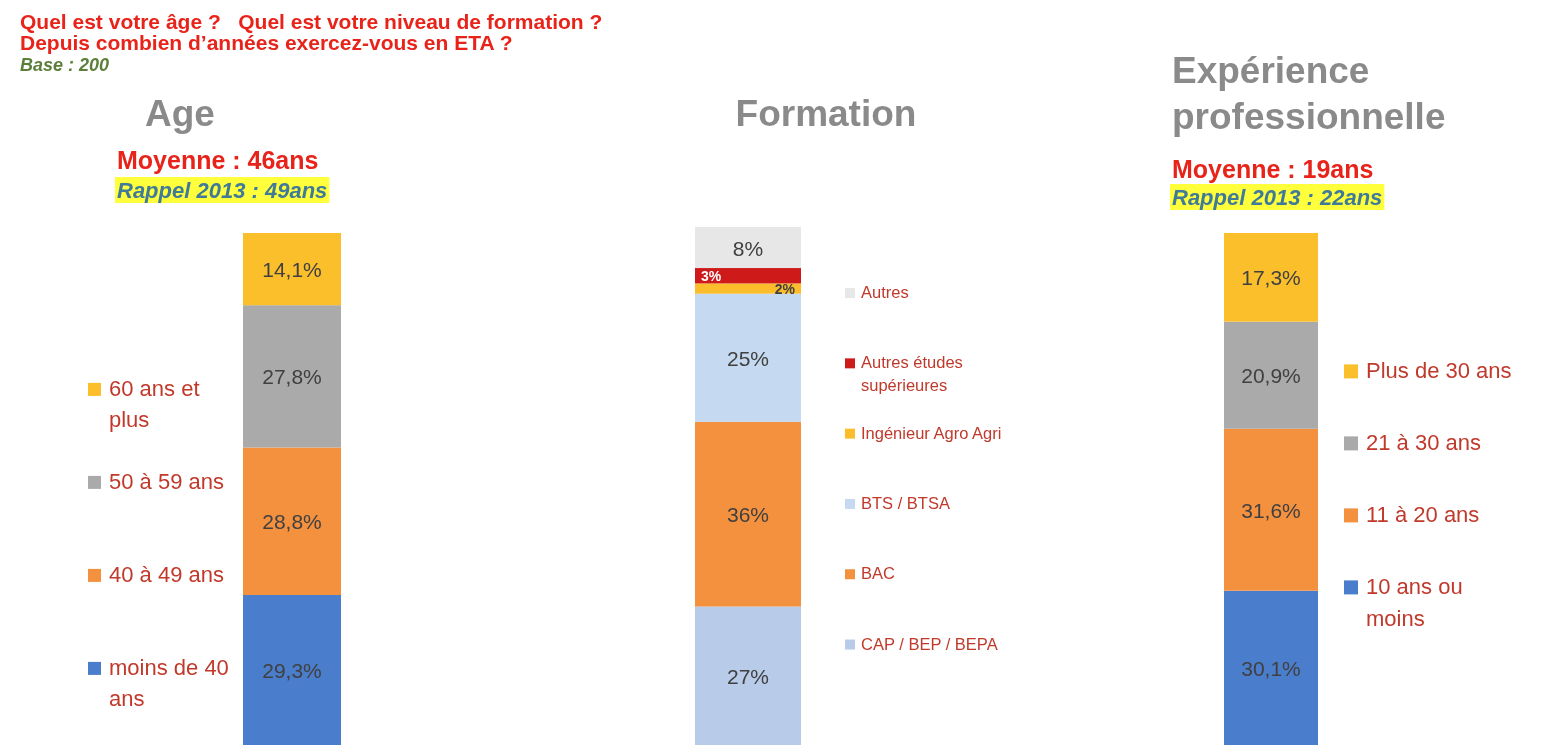 The width and height of the screenshot is (1544, 756). What do you see at coordinates (1439, 370) in the screenshot?
I see `legend-label: Plus de 30 ans` at bounding box center [1439, 370].